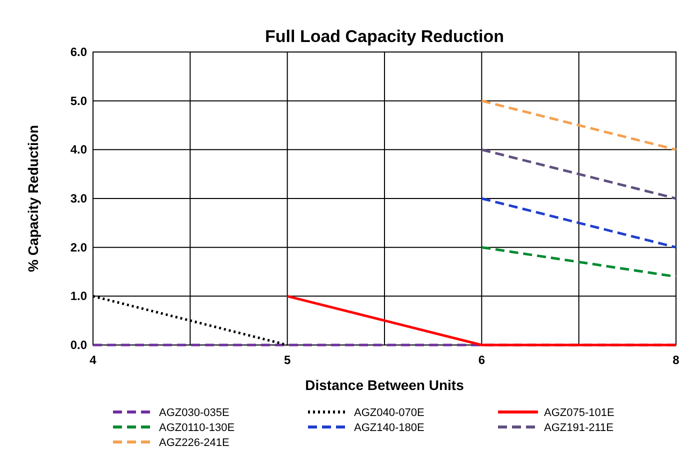 Image resolution: width=684 pixels, height=451 pixels. Describe the element at coordinates (384, 385) in the screenshot. I see `x-axis-title: Distance Between Units` at that location.